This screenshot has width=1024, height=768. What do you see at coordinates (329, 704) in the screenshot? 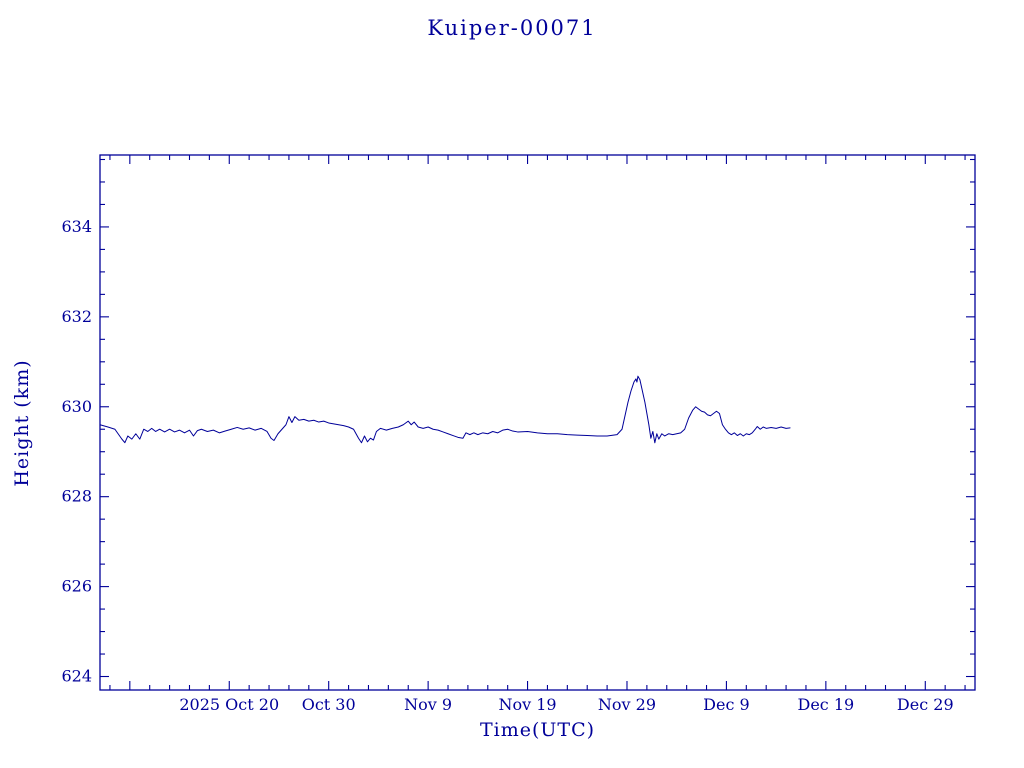
I see `x-tick-label: Oct 30` at bounding box center [329, 704].